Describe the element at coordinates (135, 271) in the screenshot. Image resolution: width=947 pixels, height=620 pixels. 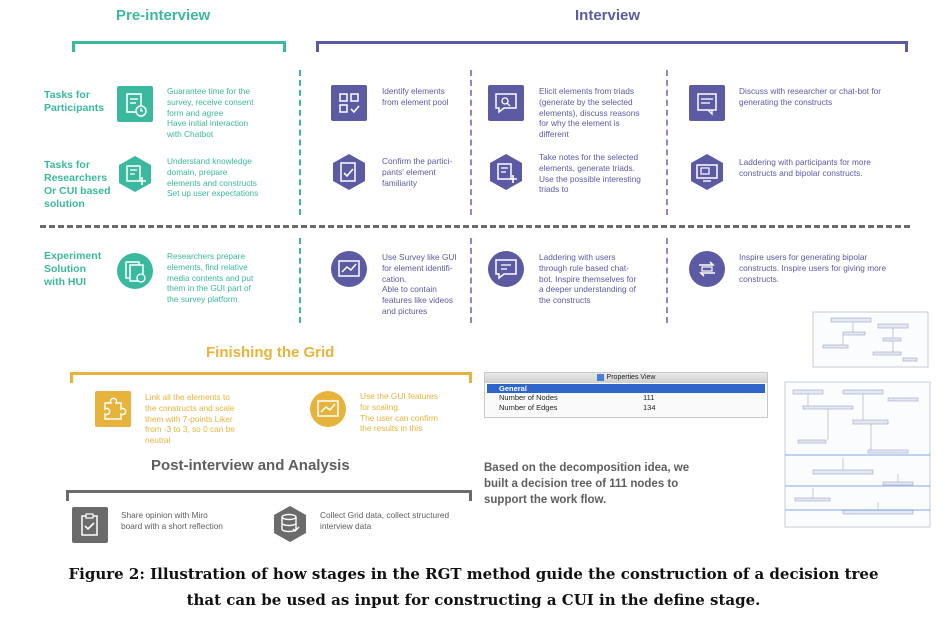
I see `media-files-icon` at that location.